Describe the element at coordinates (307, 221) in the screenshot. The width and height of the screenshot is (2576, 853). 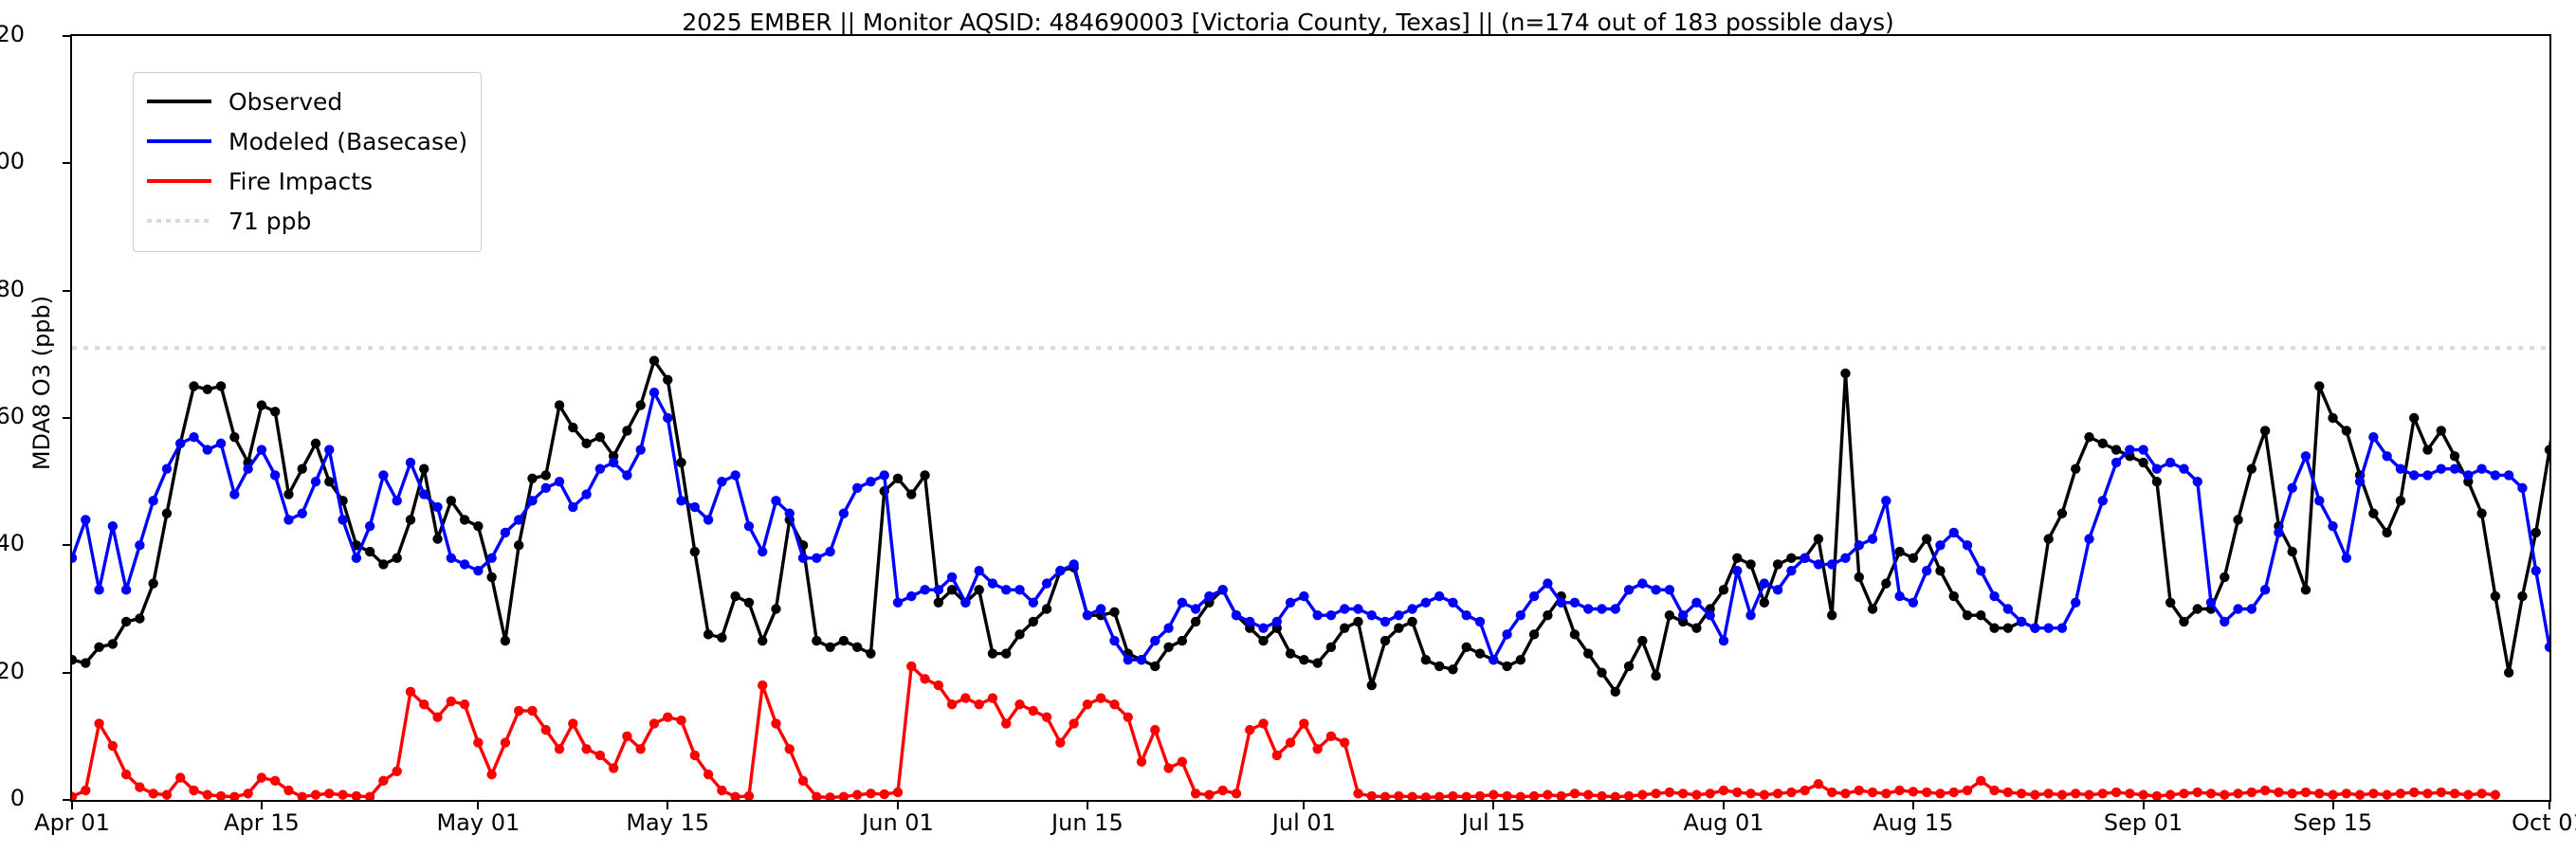
I see `legend-item-threshold: 71 ppb` at that location.